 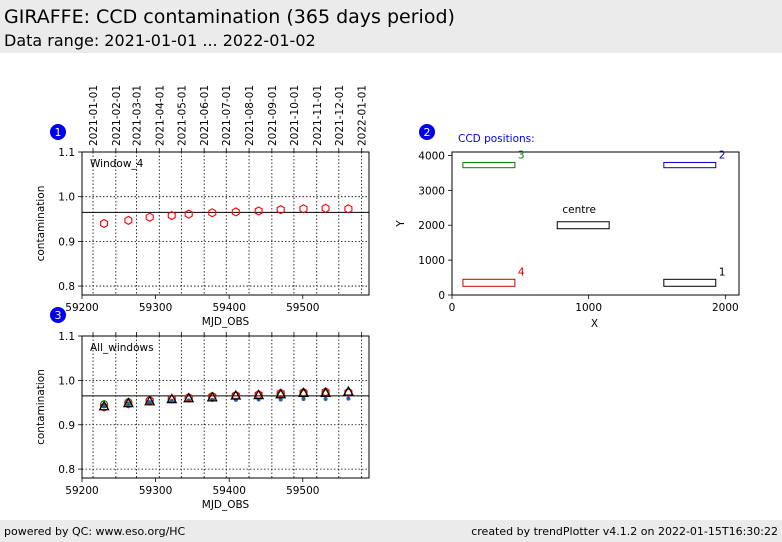 I want to click on ccd-window-label: 3, so click(x=521, y=155).